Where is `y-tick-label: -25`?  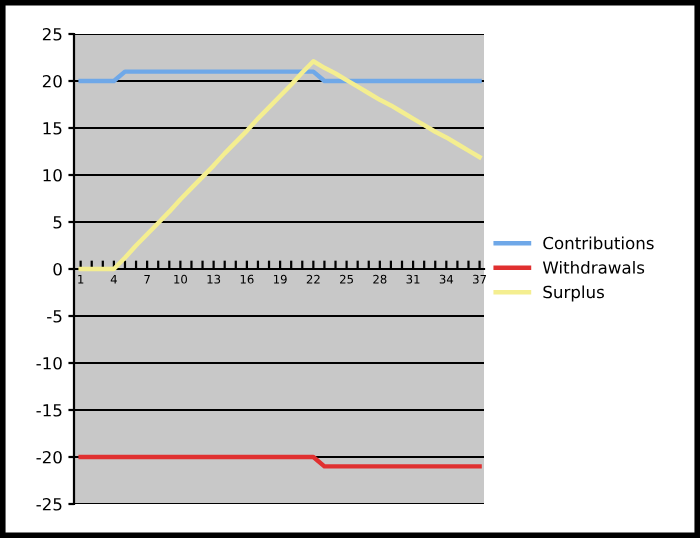 y-tick-label: -25 is located at coordinates (49, 504).